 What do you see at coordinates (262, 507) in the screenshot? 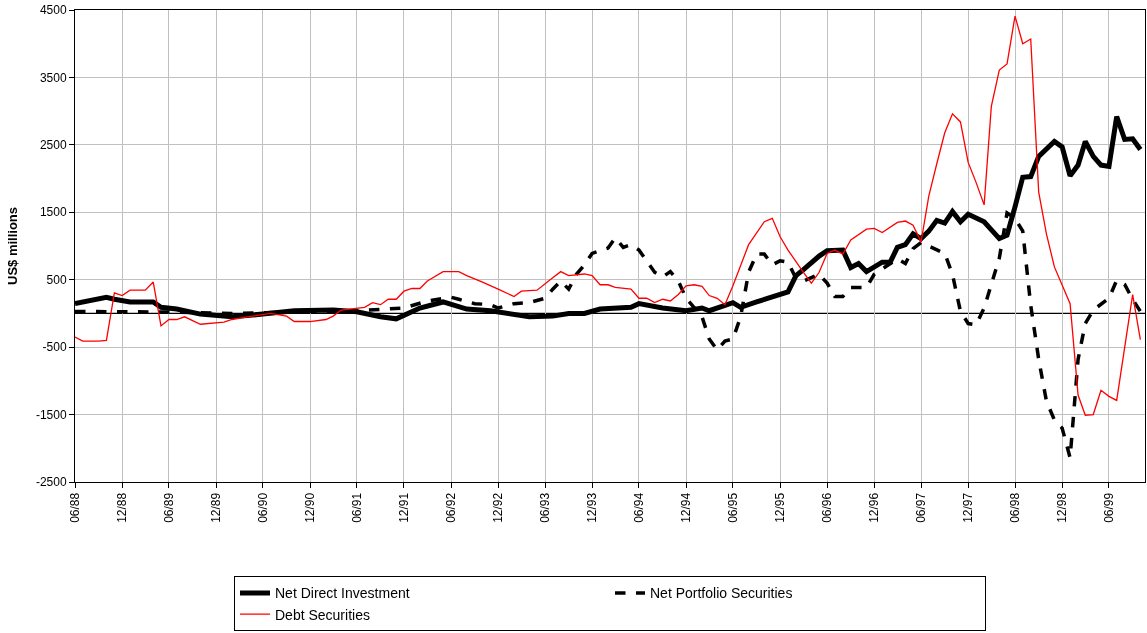
I see `x-tick-label: 06/90` at bounding box center [262, 507].